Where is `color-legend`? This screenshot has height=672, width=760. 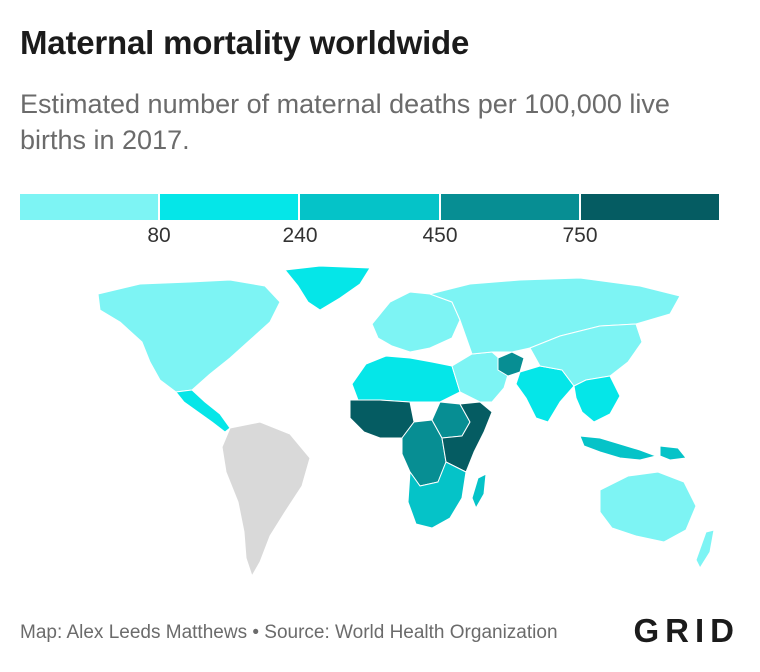
color-legend is located at coordinates (370, 207).